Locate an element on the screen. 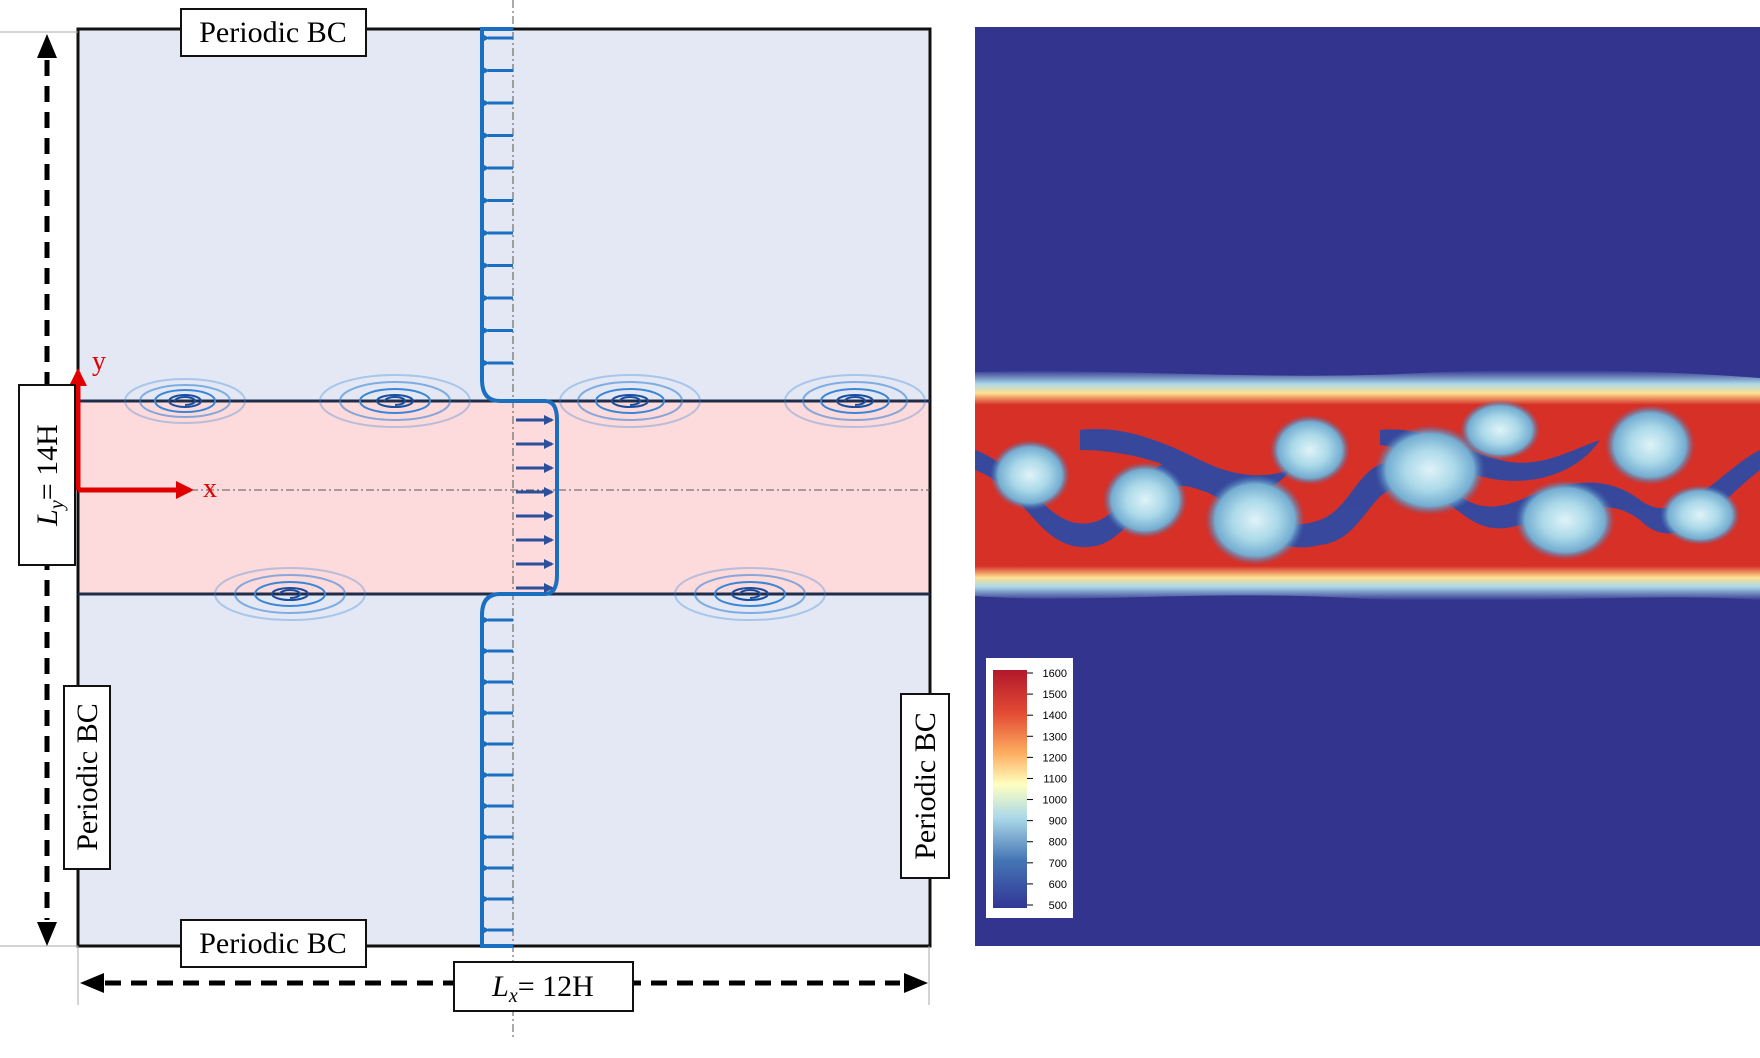 This screenshot has width=1760, height=1058. right-bc-label: Periodic BC is located at coordinates (925, 786).